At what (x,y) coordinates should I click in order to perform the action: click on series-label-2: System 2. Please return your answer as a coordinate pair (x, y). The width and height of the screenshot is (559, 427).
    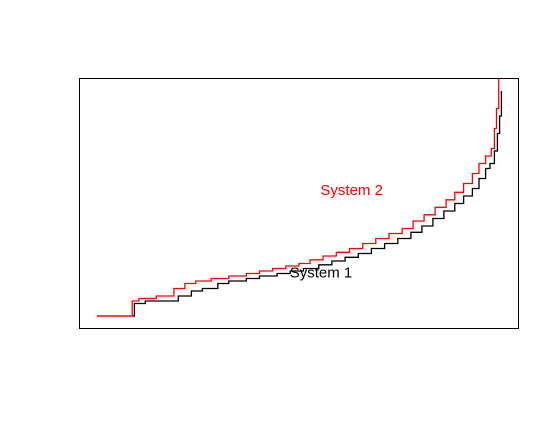
    Looking at the image, I should click on (351, 190).